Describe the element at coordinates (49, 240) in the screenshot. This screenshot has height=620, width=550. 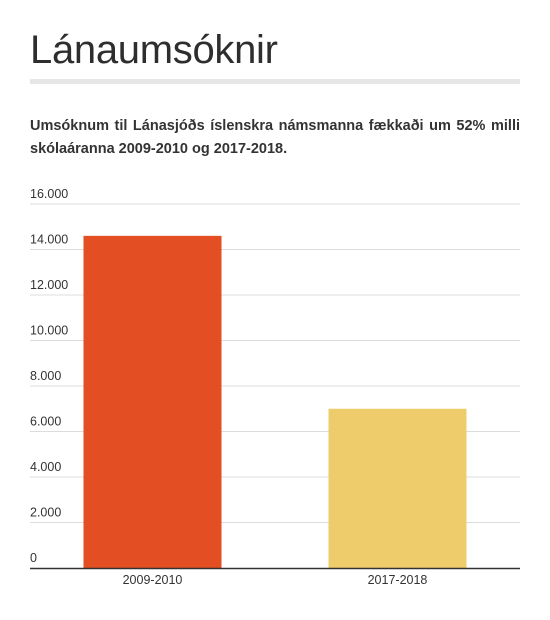
I see `y-tick-label: 14.000` at that location.